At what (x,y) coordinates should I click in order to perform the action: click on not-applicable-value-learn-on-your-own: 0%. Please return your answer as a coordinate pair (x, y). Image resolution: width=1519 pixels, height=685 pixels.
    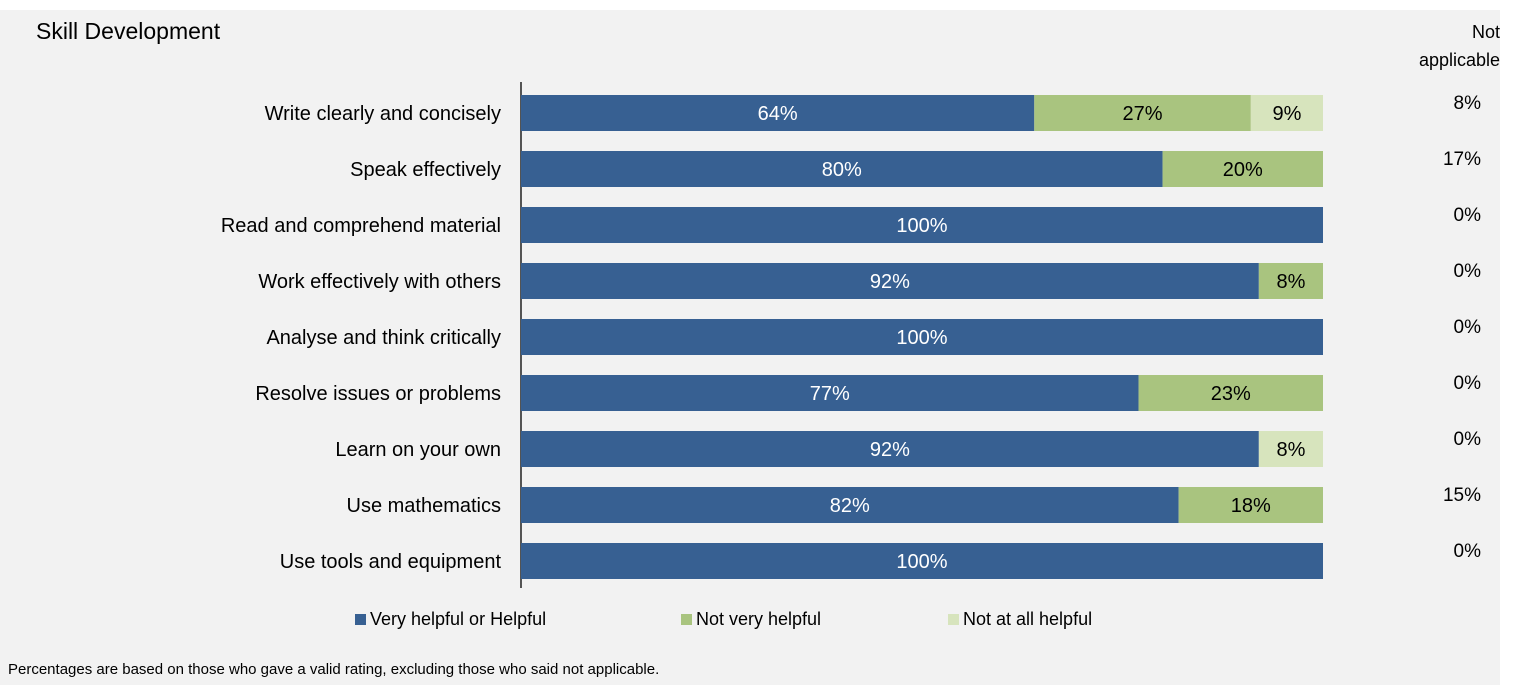
    Looking at the image, I should click on (1468, 439).